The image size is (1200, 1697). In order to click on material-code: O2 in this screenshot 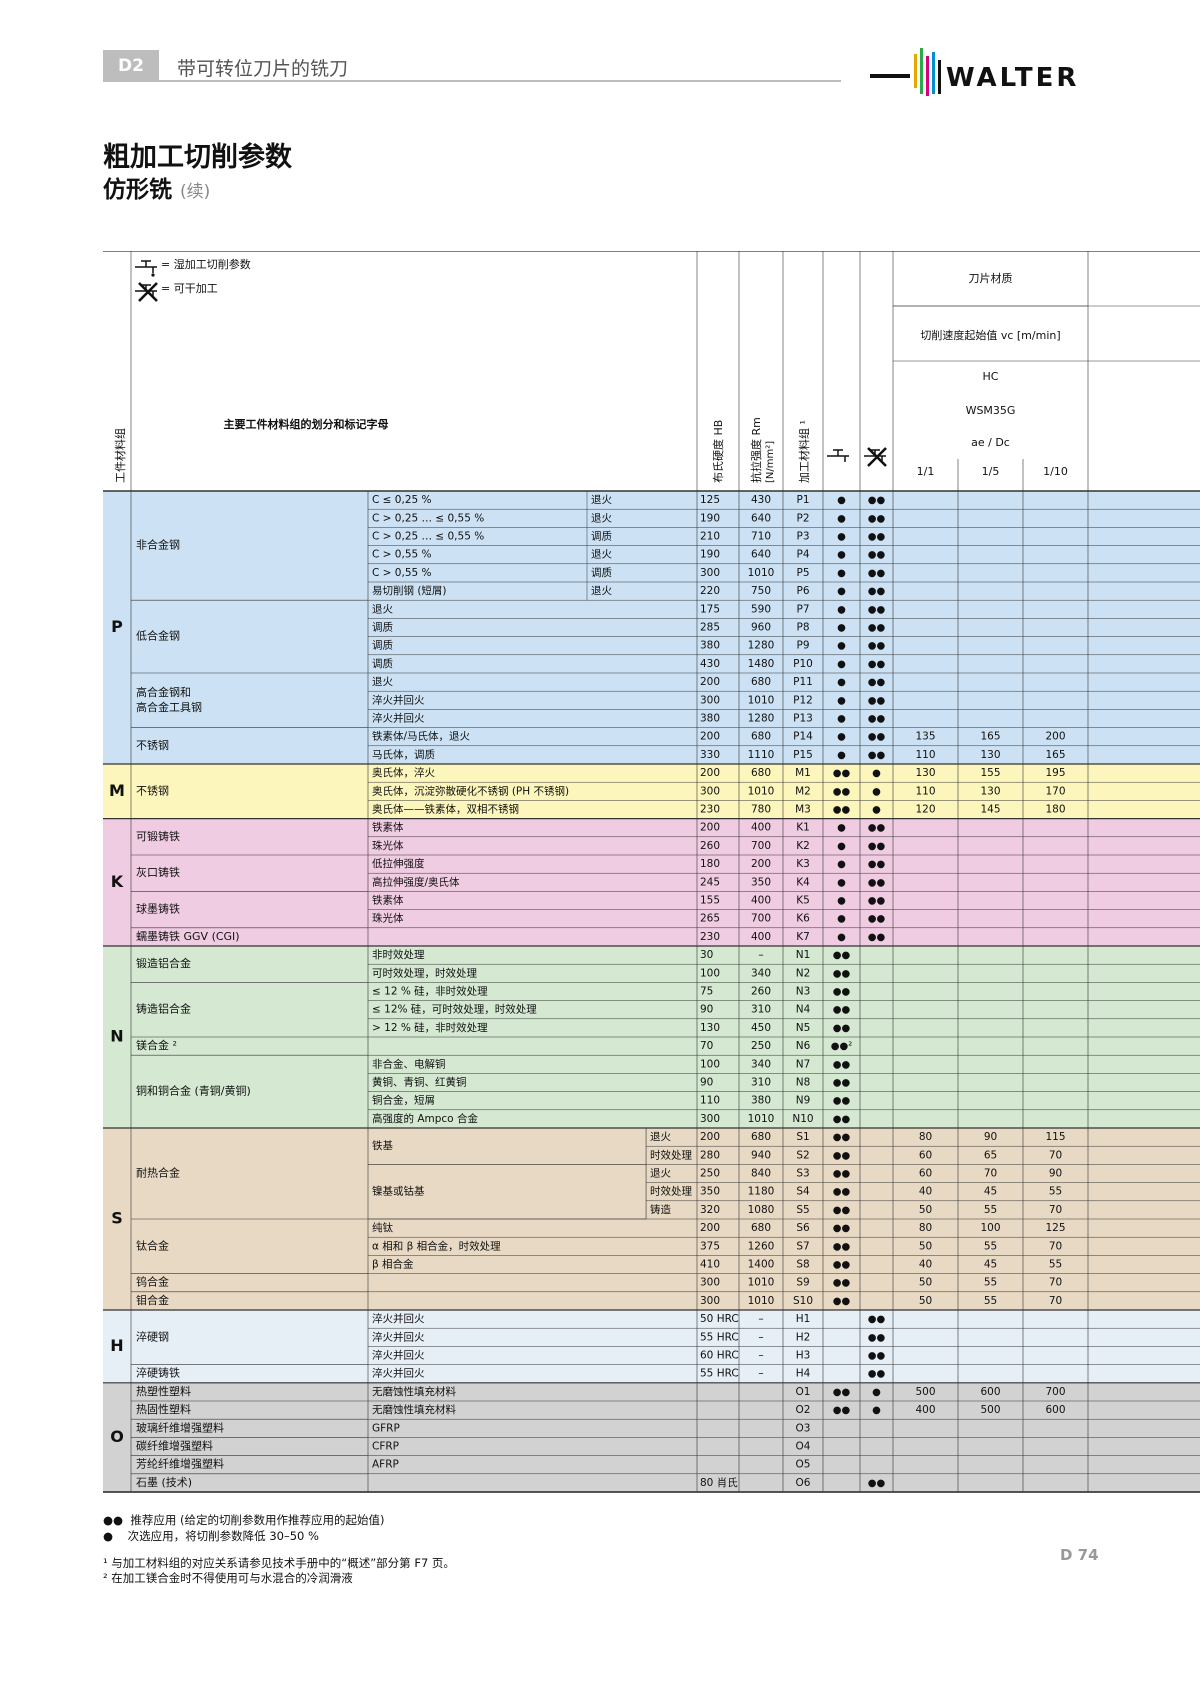, I will do `click(803, 1410)`.